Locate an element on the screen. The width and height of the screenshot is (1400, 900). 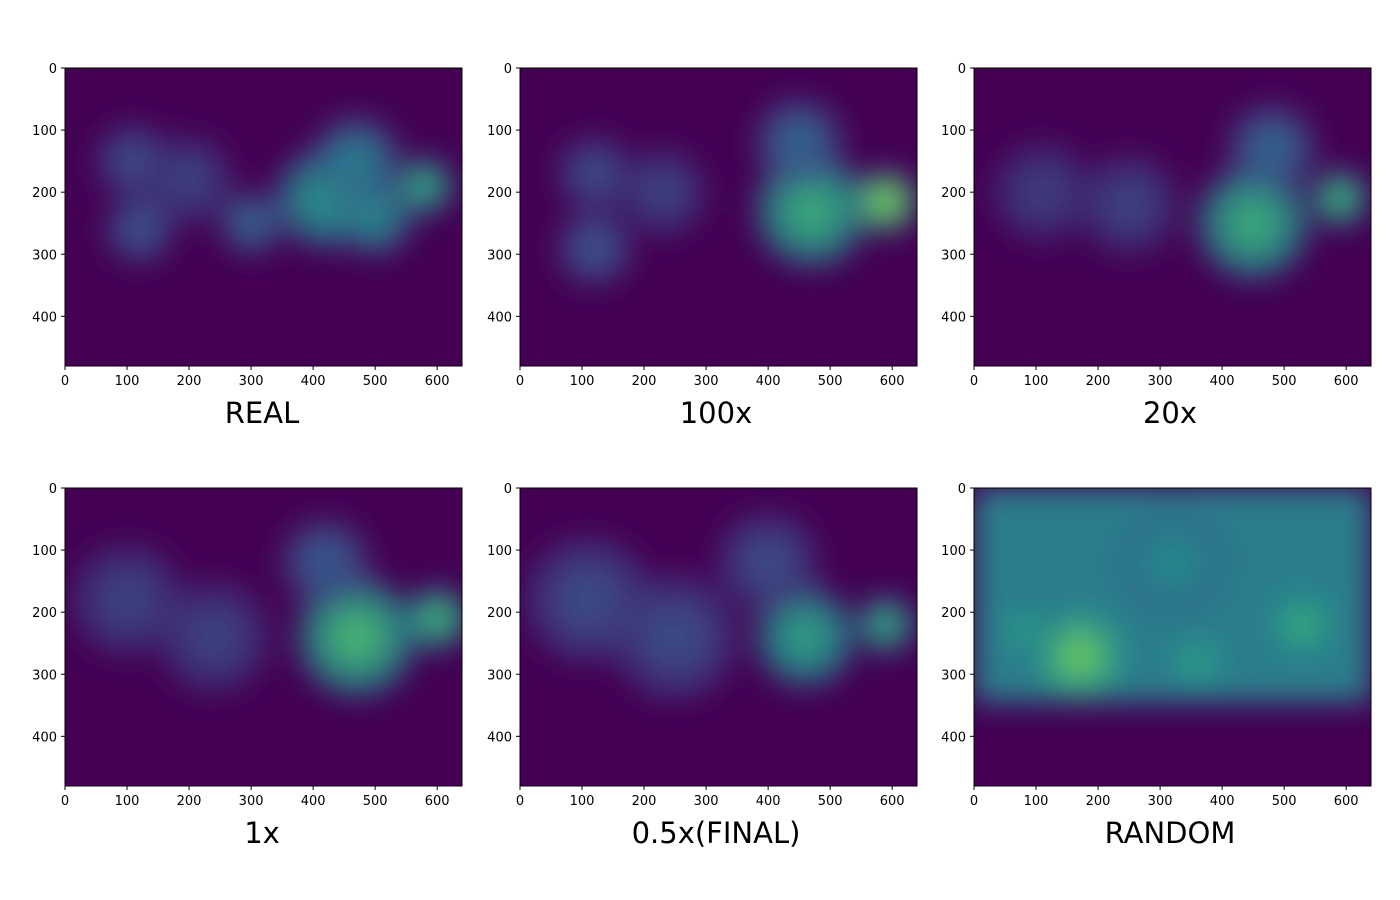
heatmap-panel-5: 0 100 200 300 400 500 600 0 100 200 300 400 RANDOM is located at coordinates (1156, 666).